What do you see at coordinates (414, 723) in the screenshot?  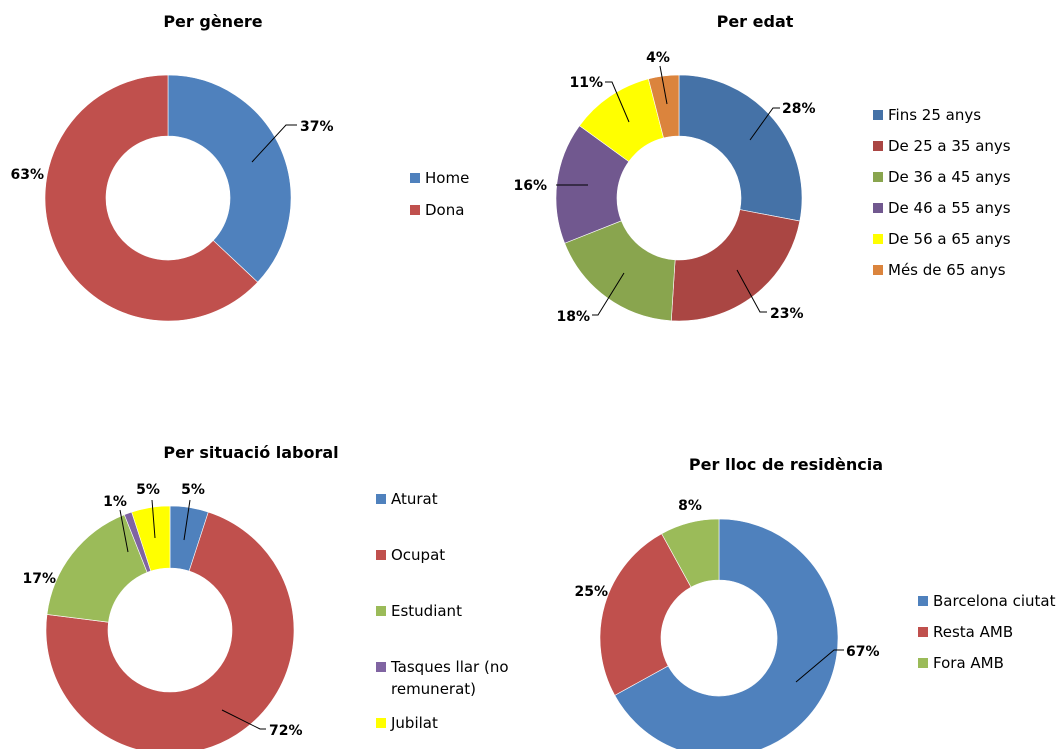 I see `legend-label: Jubilat` at bounding box center [414, 723].